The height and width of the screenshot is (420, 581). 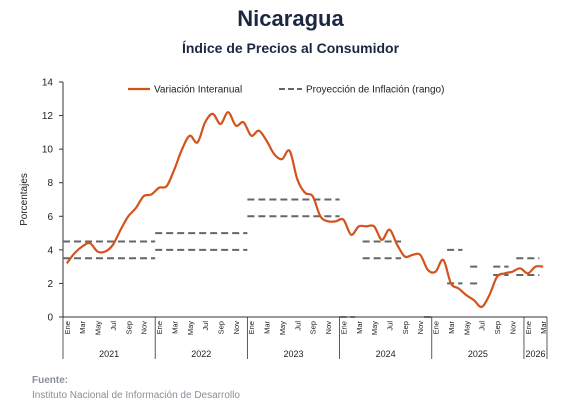 What do you see at coordinates (50, 250) in the screenshot?
I see `y-tick-label: 4` at bounding box center [50, 250].